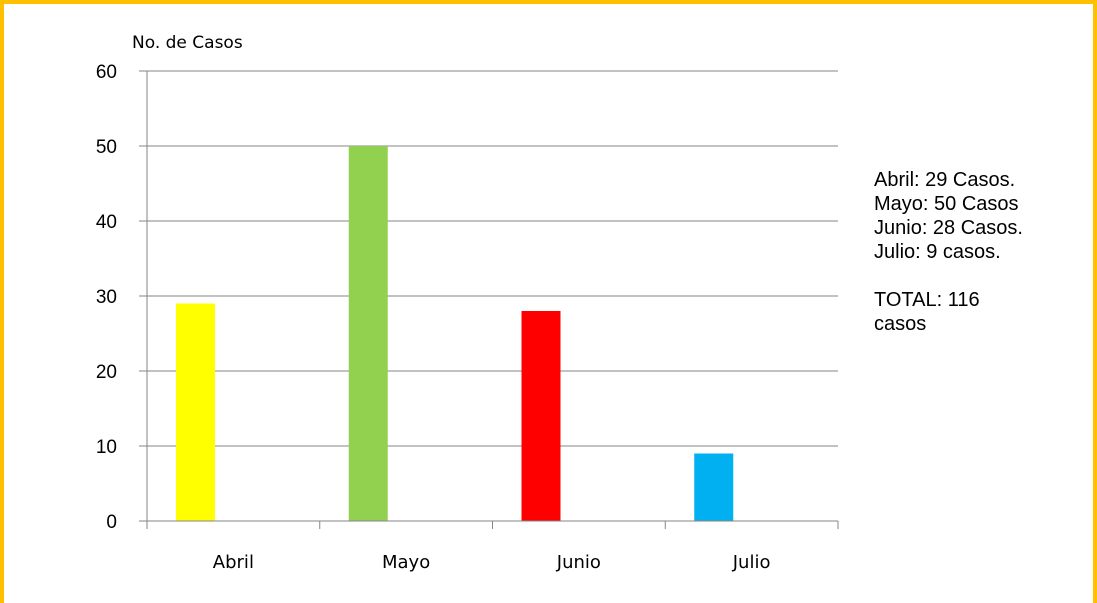  What do you see at coordinates (368, 333) in the screenshot?
I see `bar-mayo` at bounding box center [368, 333].